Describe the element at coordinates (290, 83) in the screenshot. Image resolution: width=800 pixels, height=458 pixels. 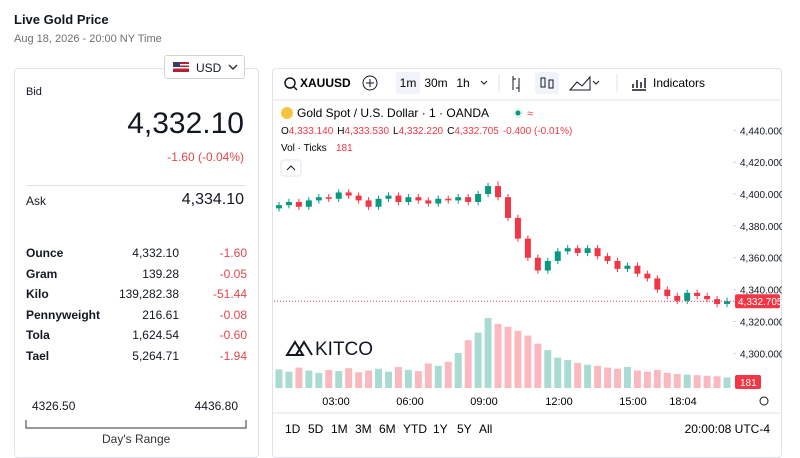
I see `search-icon` at that location.